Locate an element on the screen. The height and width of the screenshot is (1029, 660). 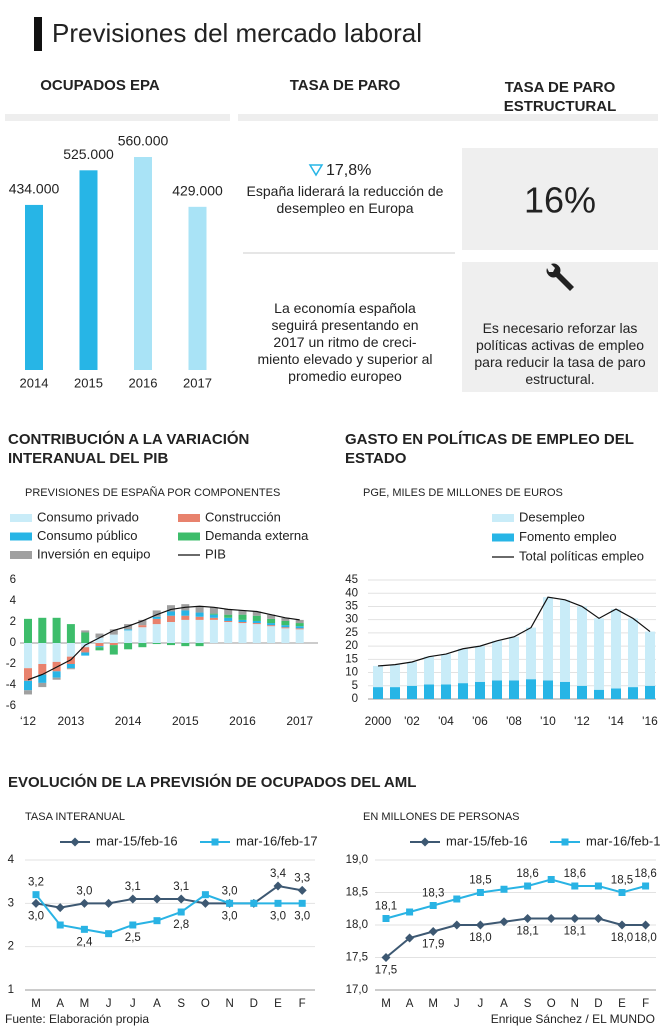
y-tick-label: 10 is located at coordinates (351, 673).